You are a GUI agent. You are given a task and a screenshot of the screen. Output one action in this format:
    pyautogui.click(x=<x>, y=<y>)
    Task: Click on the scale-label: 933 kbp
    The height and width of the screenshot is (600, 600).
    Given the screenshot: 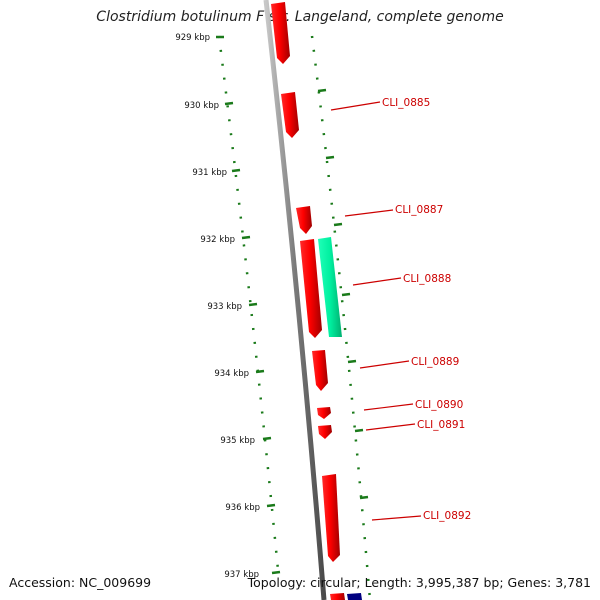 What is the action you would take?
    pyautogui.click(x=224, y=307)
    